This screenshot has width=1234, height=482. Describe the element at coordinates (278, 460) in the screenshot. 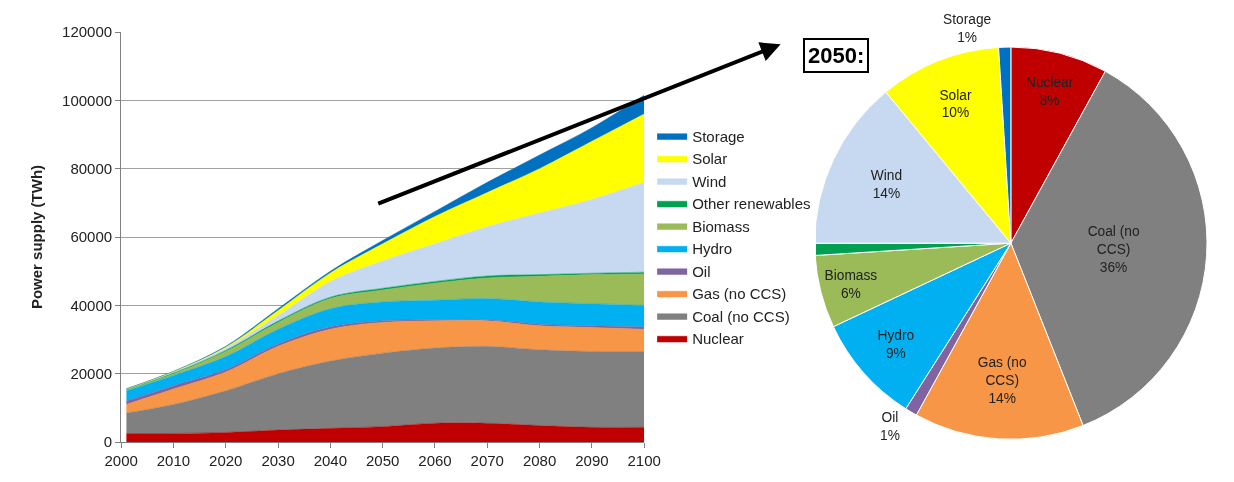

I see `x-tick-label: 2030` at that location.